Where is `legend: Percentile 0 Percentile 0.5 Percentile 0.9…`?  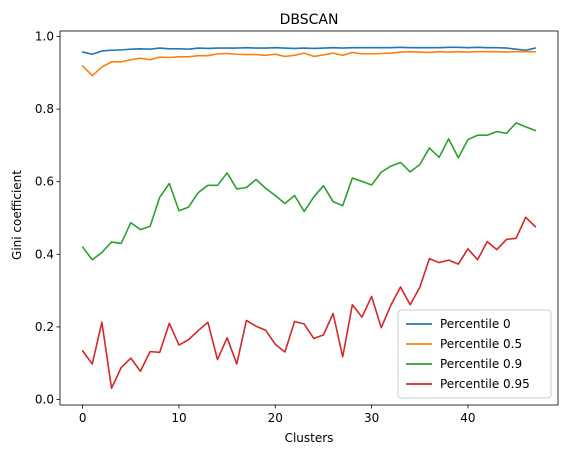
legend: Percentile 0 Percentile 0.5 Percentile 0.9… is located at coordinates (474, 354).